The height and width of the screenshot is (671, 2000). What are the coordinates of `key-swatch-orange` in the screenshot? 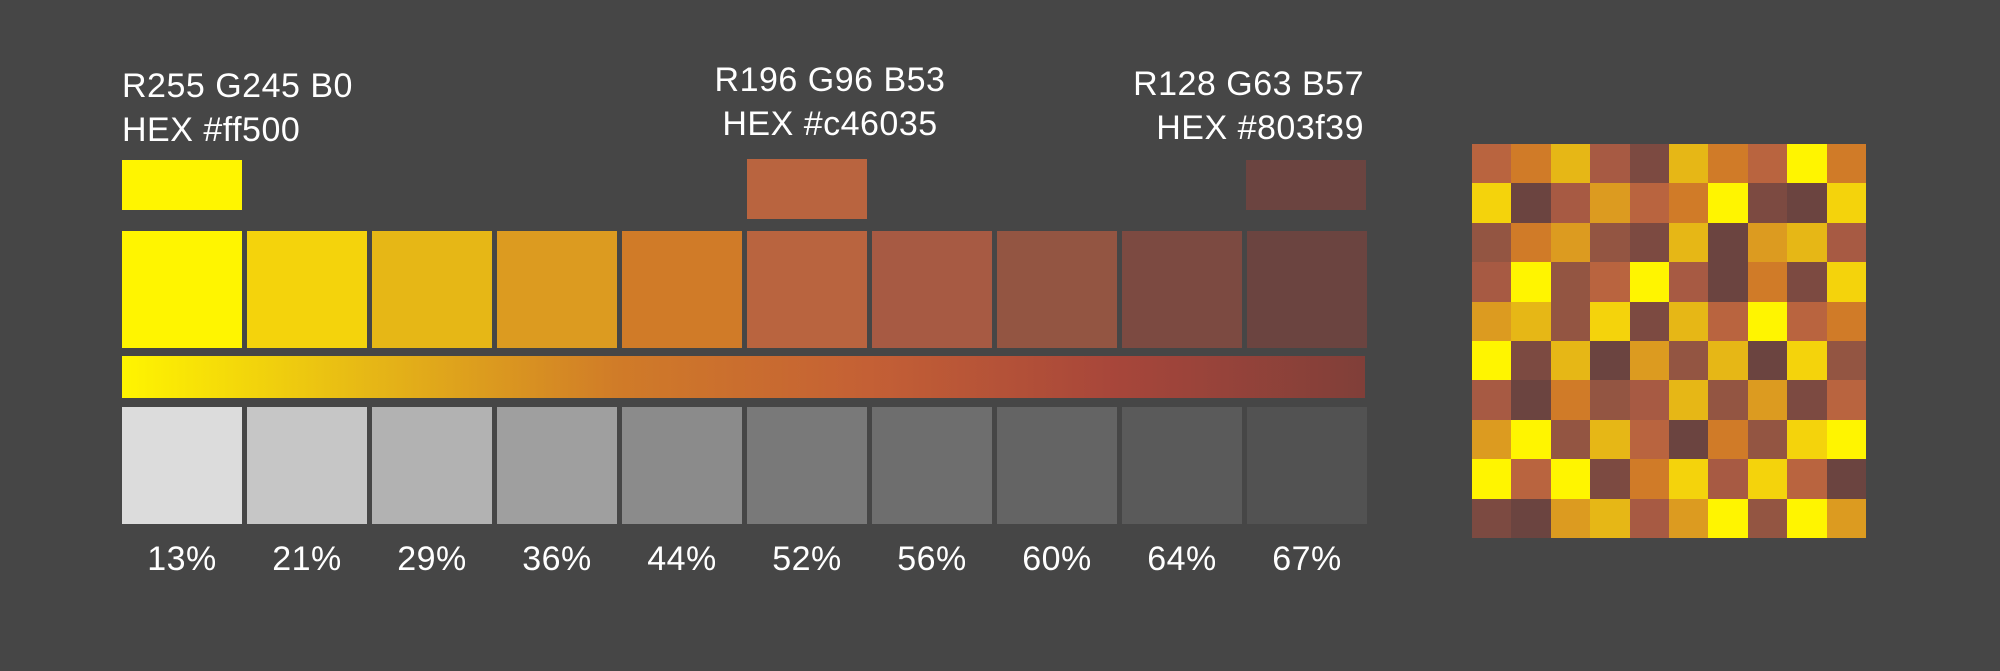 It's located at (807, 189).